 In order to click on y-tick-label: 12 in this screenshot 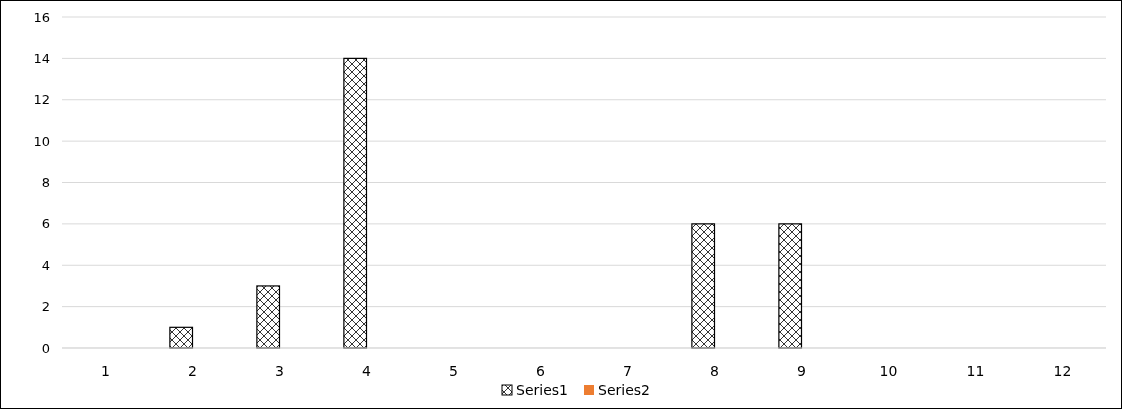, I will do `click(41, 100)`.